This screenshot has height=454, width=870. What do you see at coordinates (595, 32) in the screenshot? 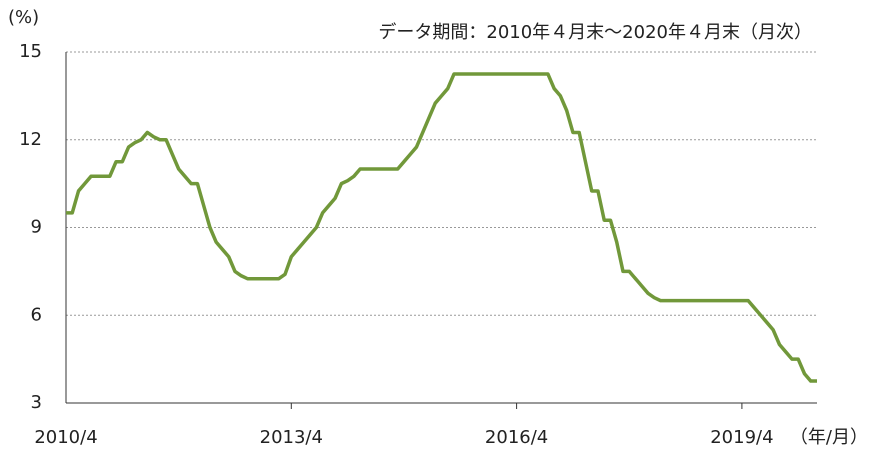
I see `subtitle: データ期間：2010年４月末～2020年４月末（月次）` at bounding box center [595, 32].